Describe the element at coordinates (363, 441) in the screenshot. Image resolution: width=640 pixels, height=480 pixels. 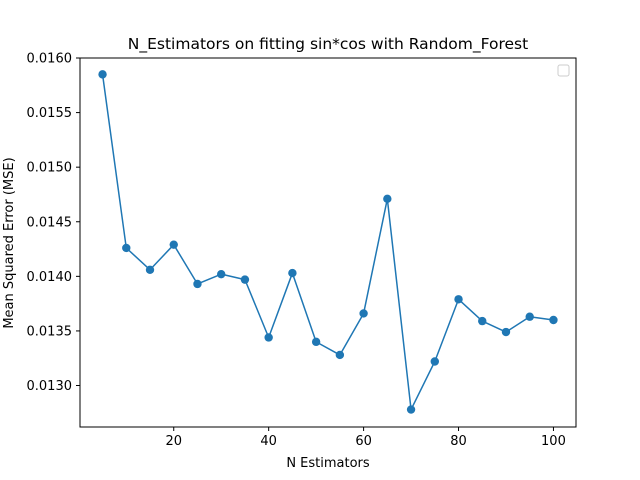
I see `x-tick-label: 60` at that location.